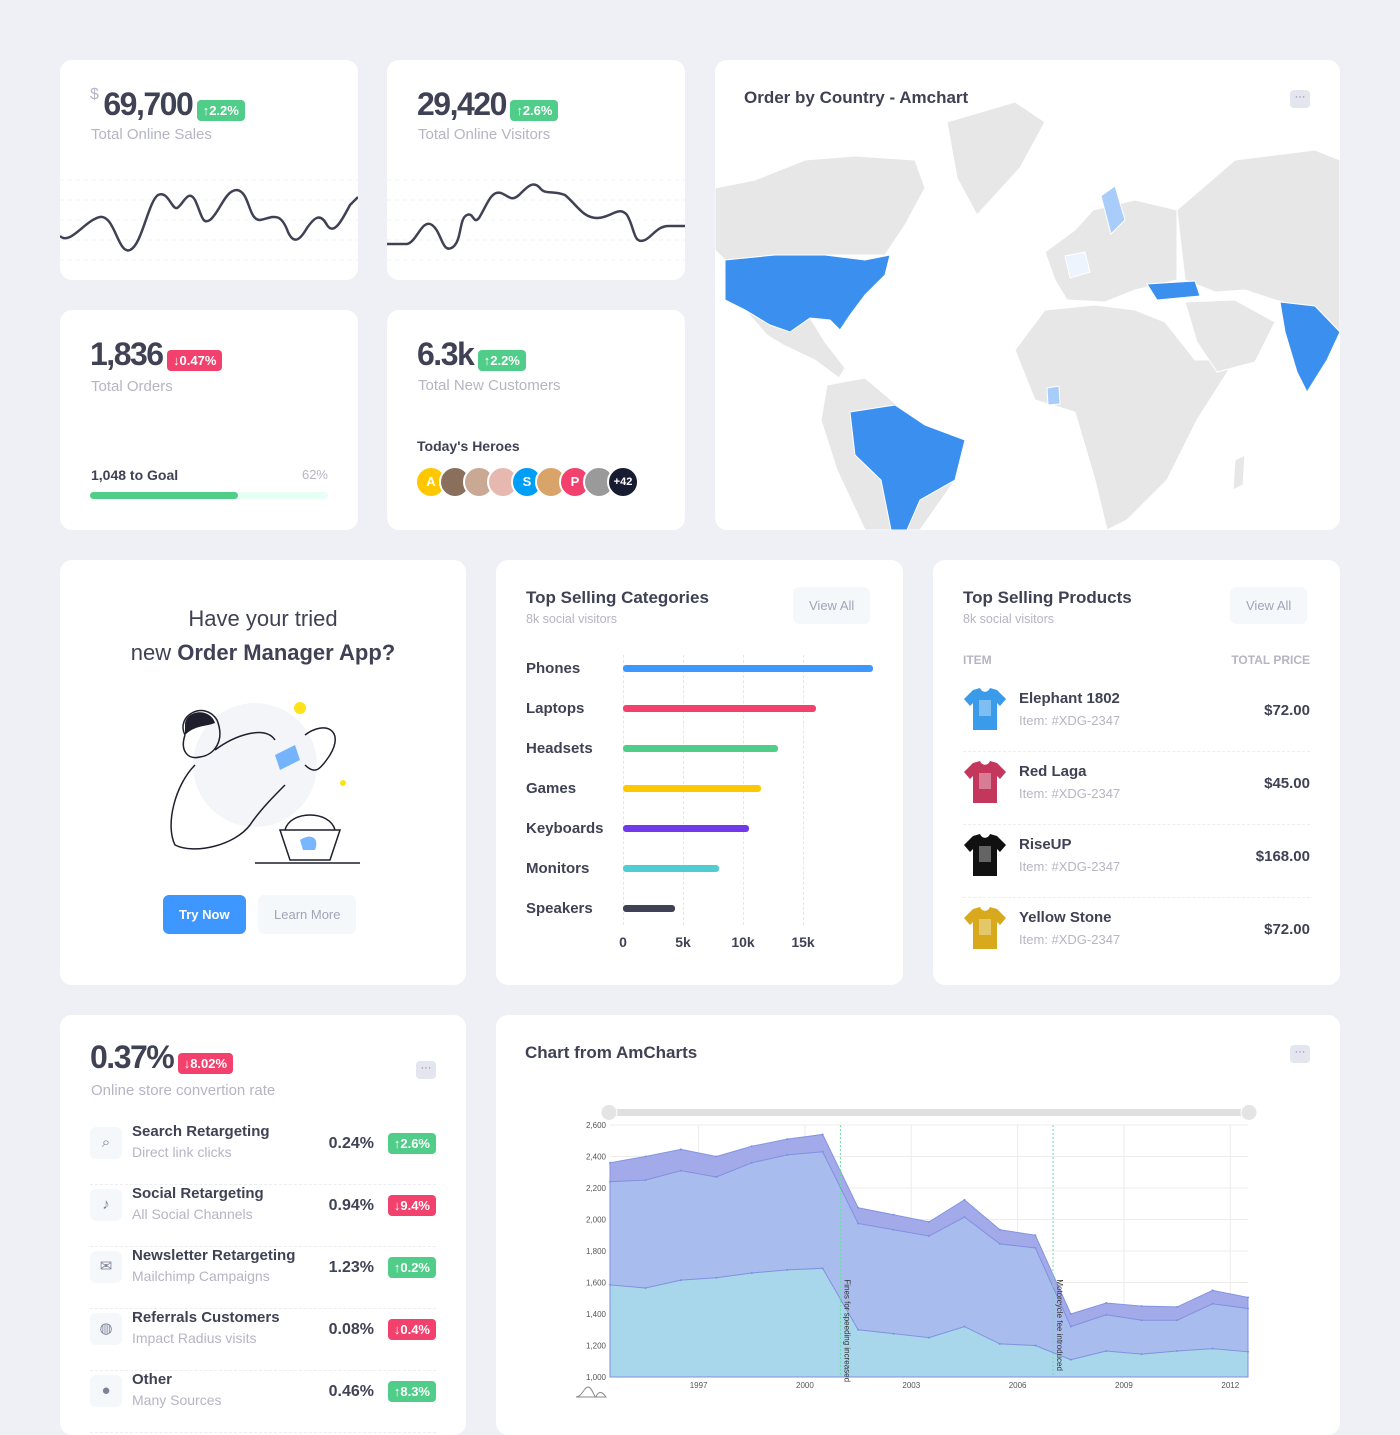  What do you see at coordinates (263, 1402) in the screenshot?
I see `conversion-row: ● Other Many Sources 0.46% ↑8.3%` at bounding box center [263, 1402].